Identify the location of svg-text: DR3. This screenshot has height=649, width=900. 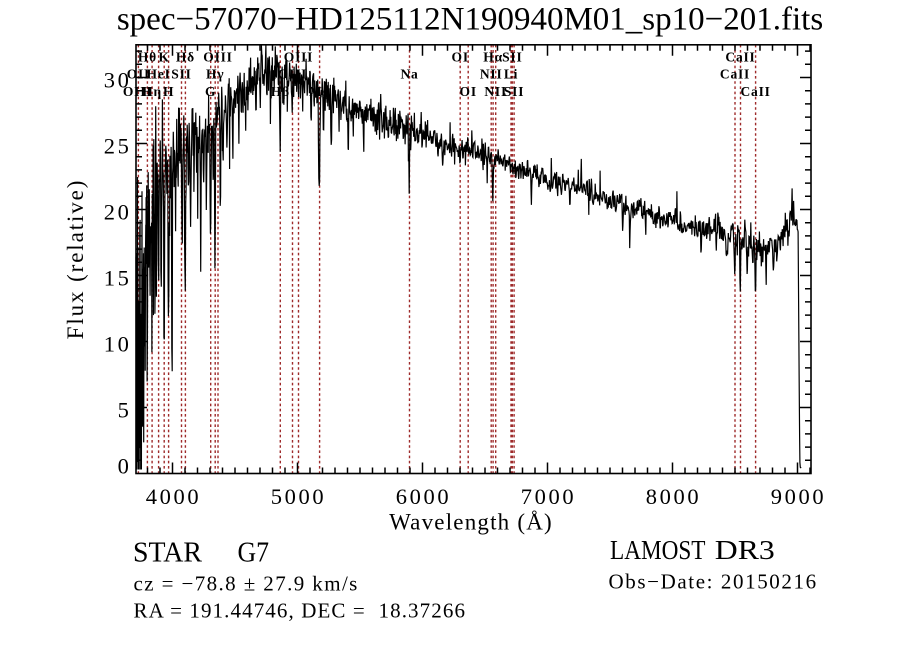
(745, 550).